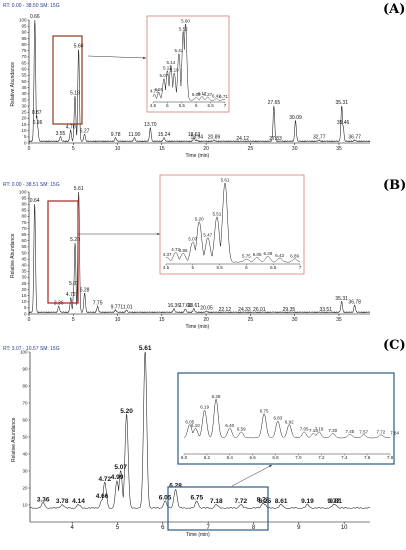 This screenshot has width=406, height=550. What do you see at coordinates (198, 156) in the screenshot?
I see `panel-a-x-axis-label: Time (min)` at bounding box center [198, 156].